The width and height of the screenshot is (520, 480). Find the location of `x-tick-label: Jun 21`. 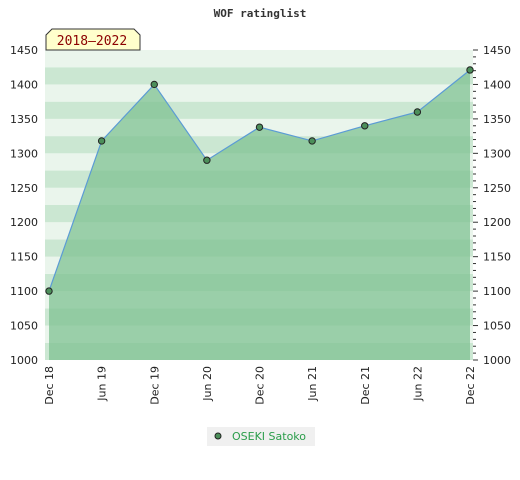

x-tick-label: Jun 21 is located at coordinates (312, 384).